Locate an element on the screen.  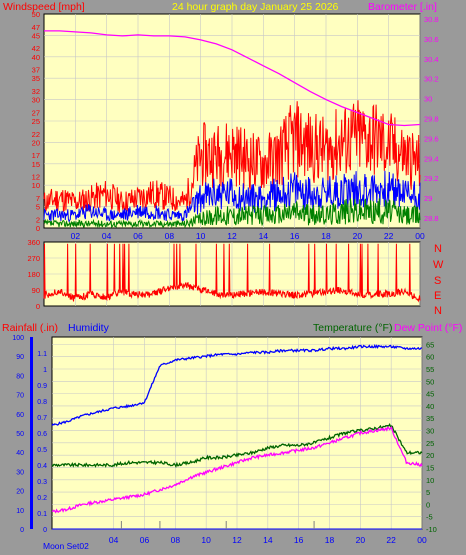
temp-y-tick-label: 25 is located at coordinates (430, 443).